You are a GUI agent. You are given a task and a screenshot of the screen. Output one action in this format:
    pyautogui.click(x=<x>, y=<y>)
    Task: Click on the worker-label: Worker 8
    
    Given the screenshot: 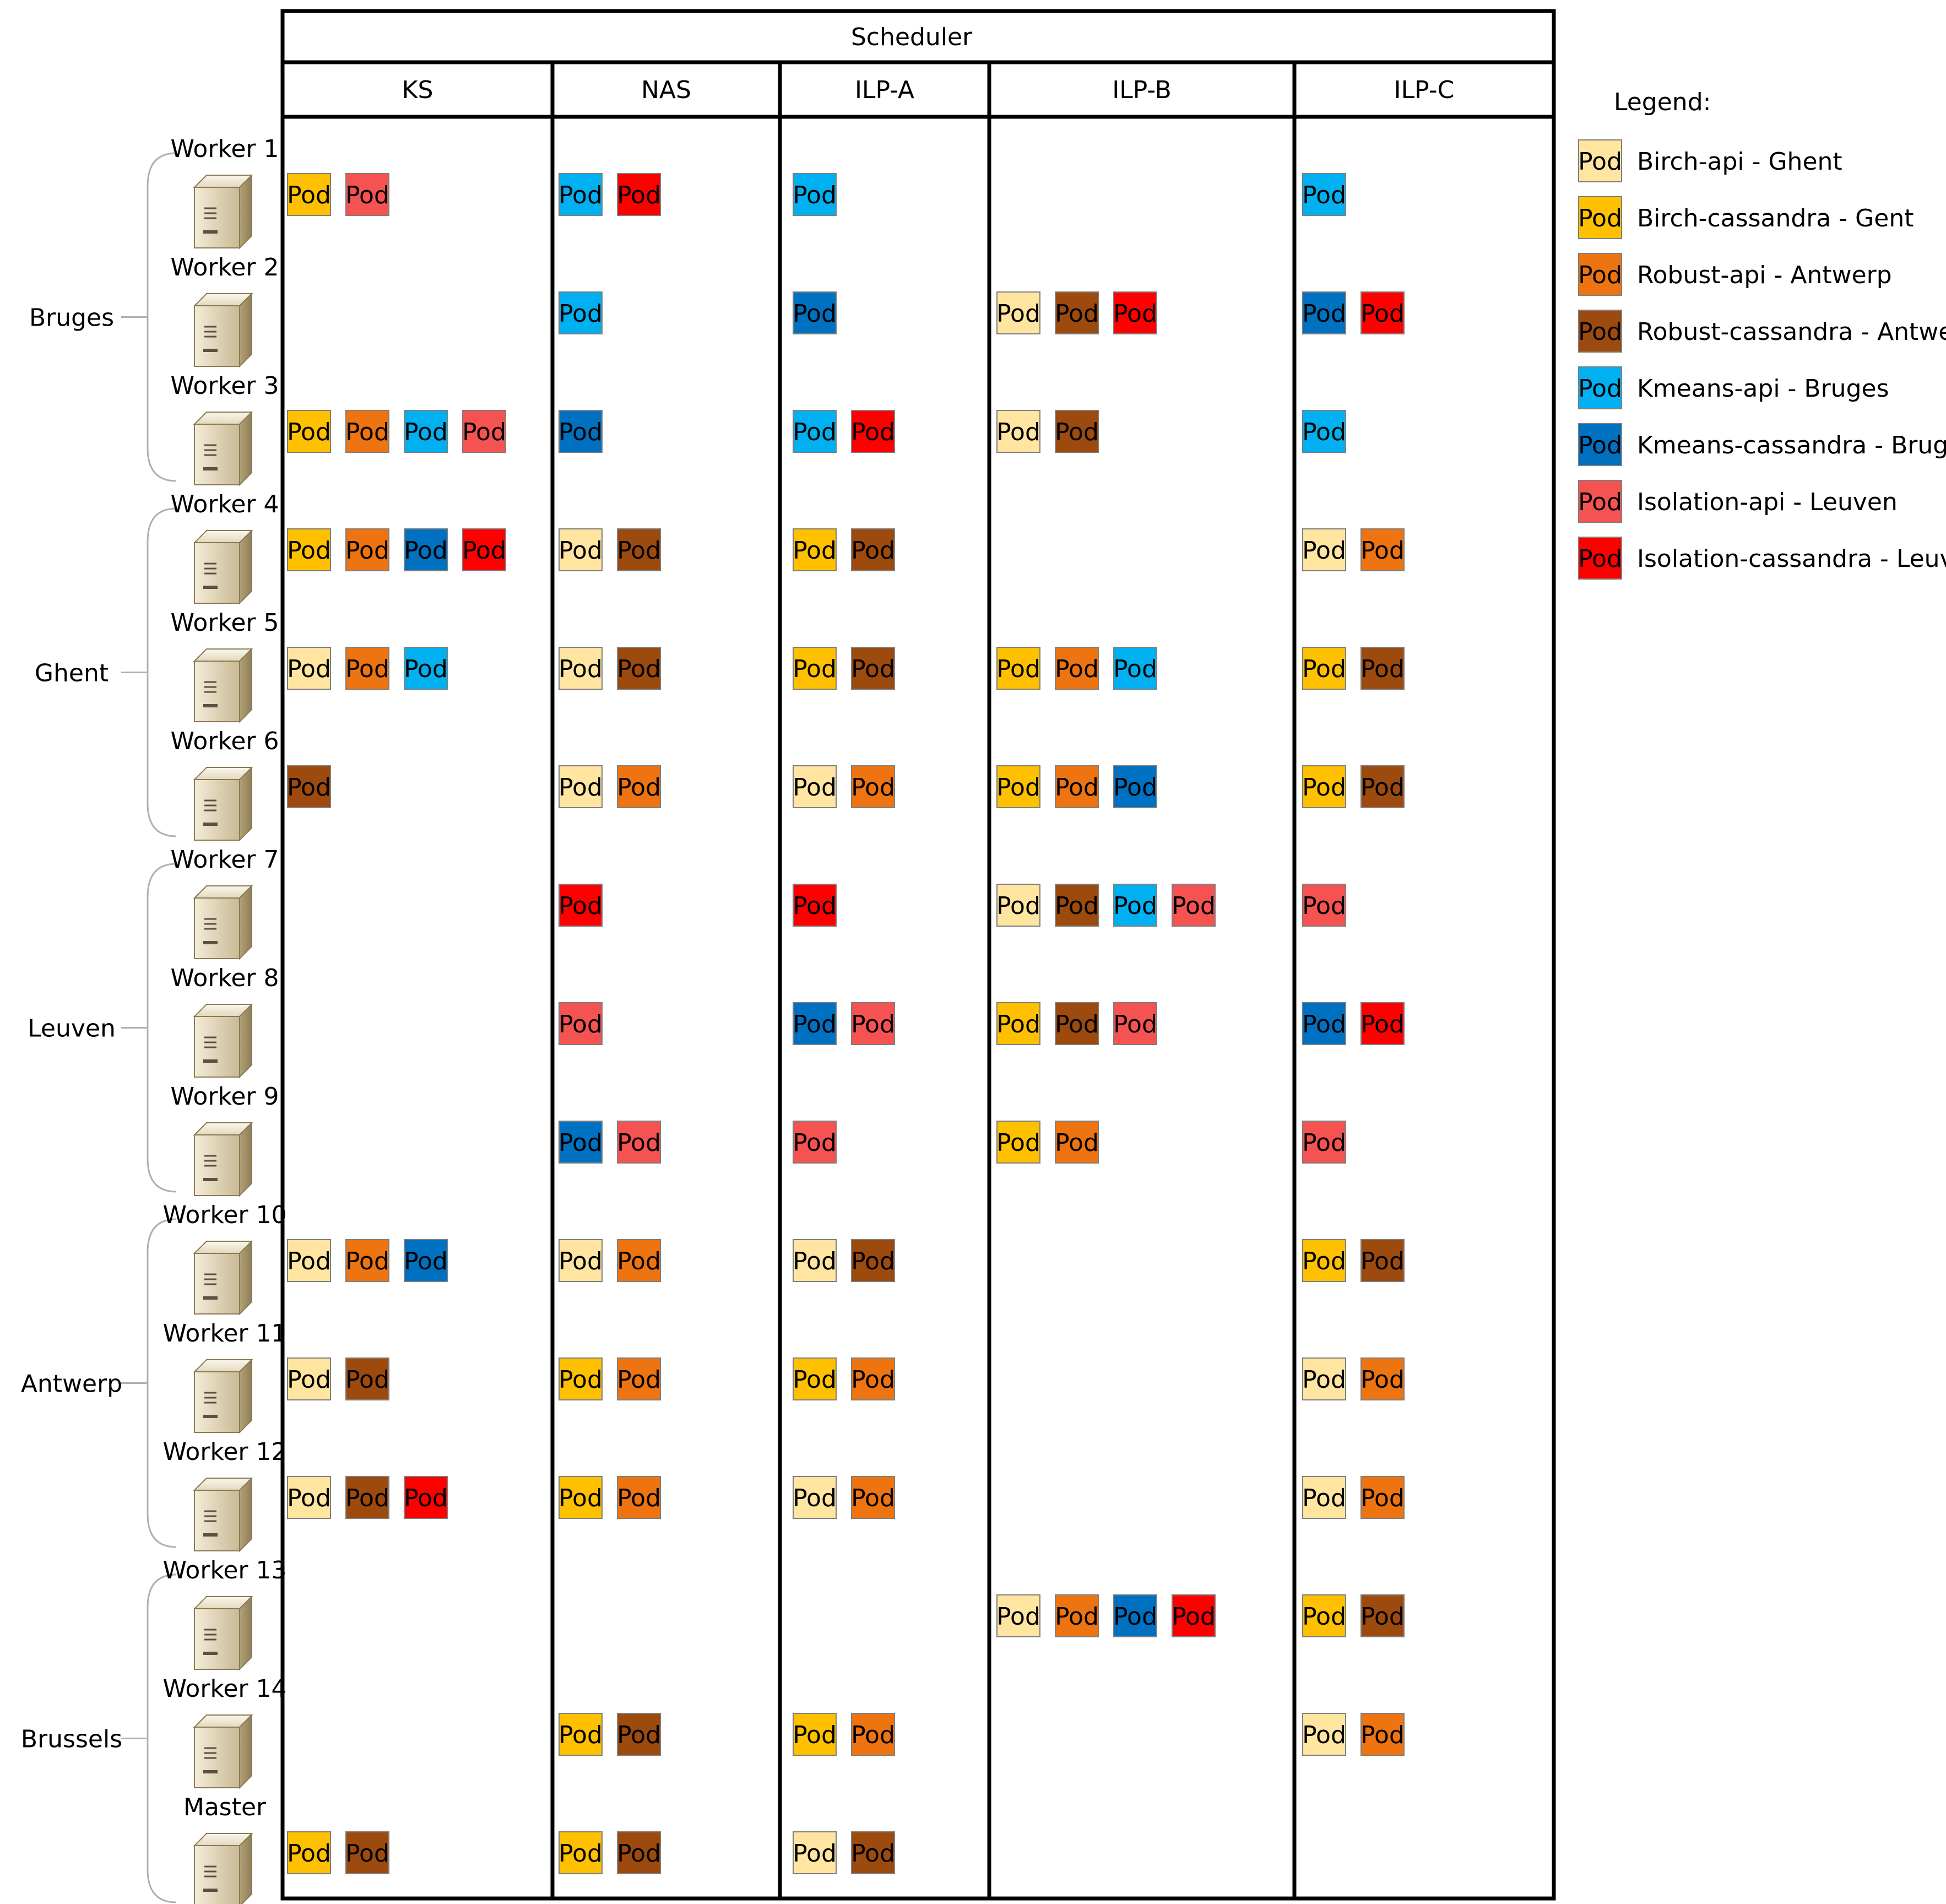 What is the action you would take?
    pyautogui.click(x=225, y=978)
    